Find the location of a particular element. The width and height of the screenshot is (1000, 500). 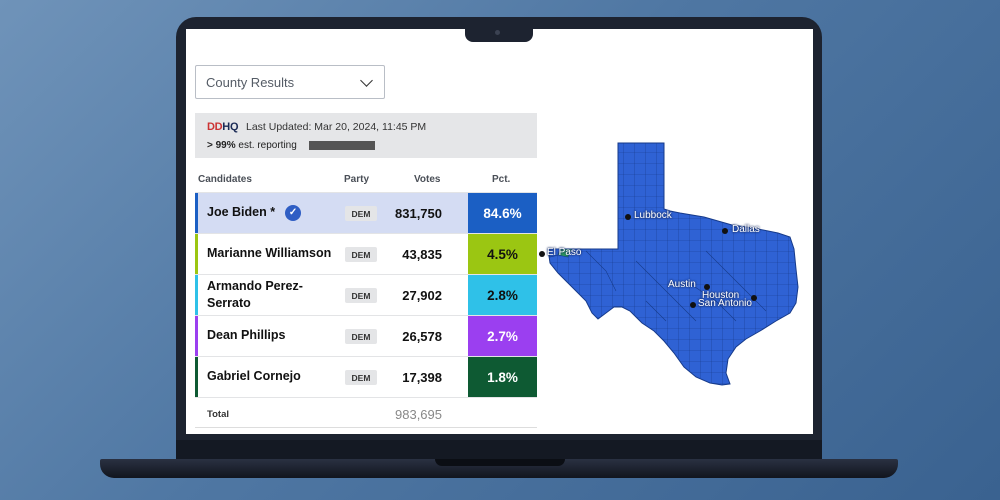

column-pct: Pct. is located at coordinates (501, 179).